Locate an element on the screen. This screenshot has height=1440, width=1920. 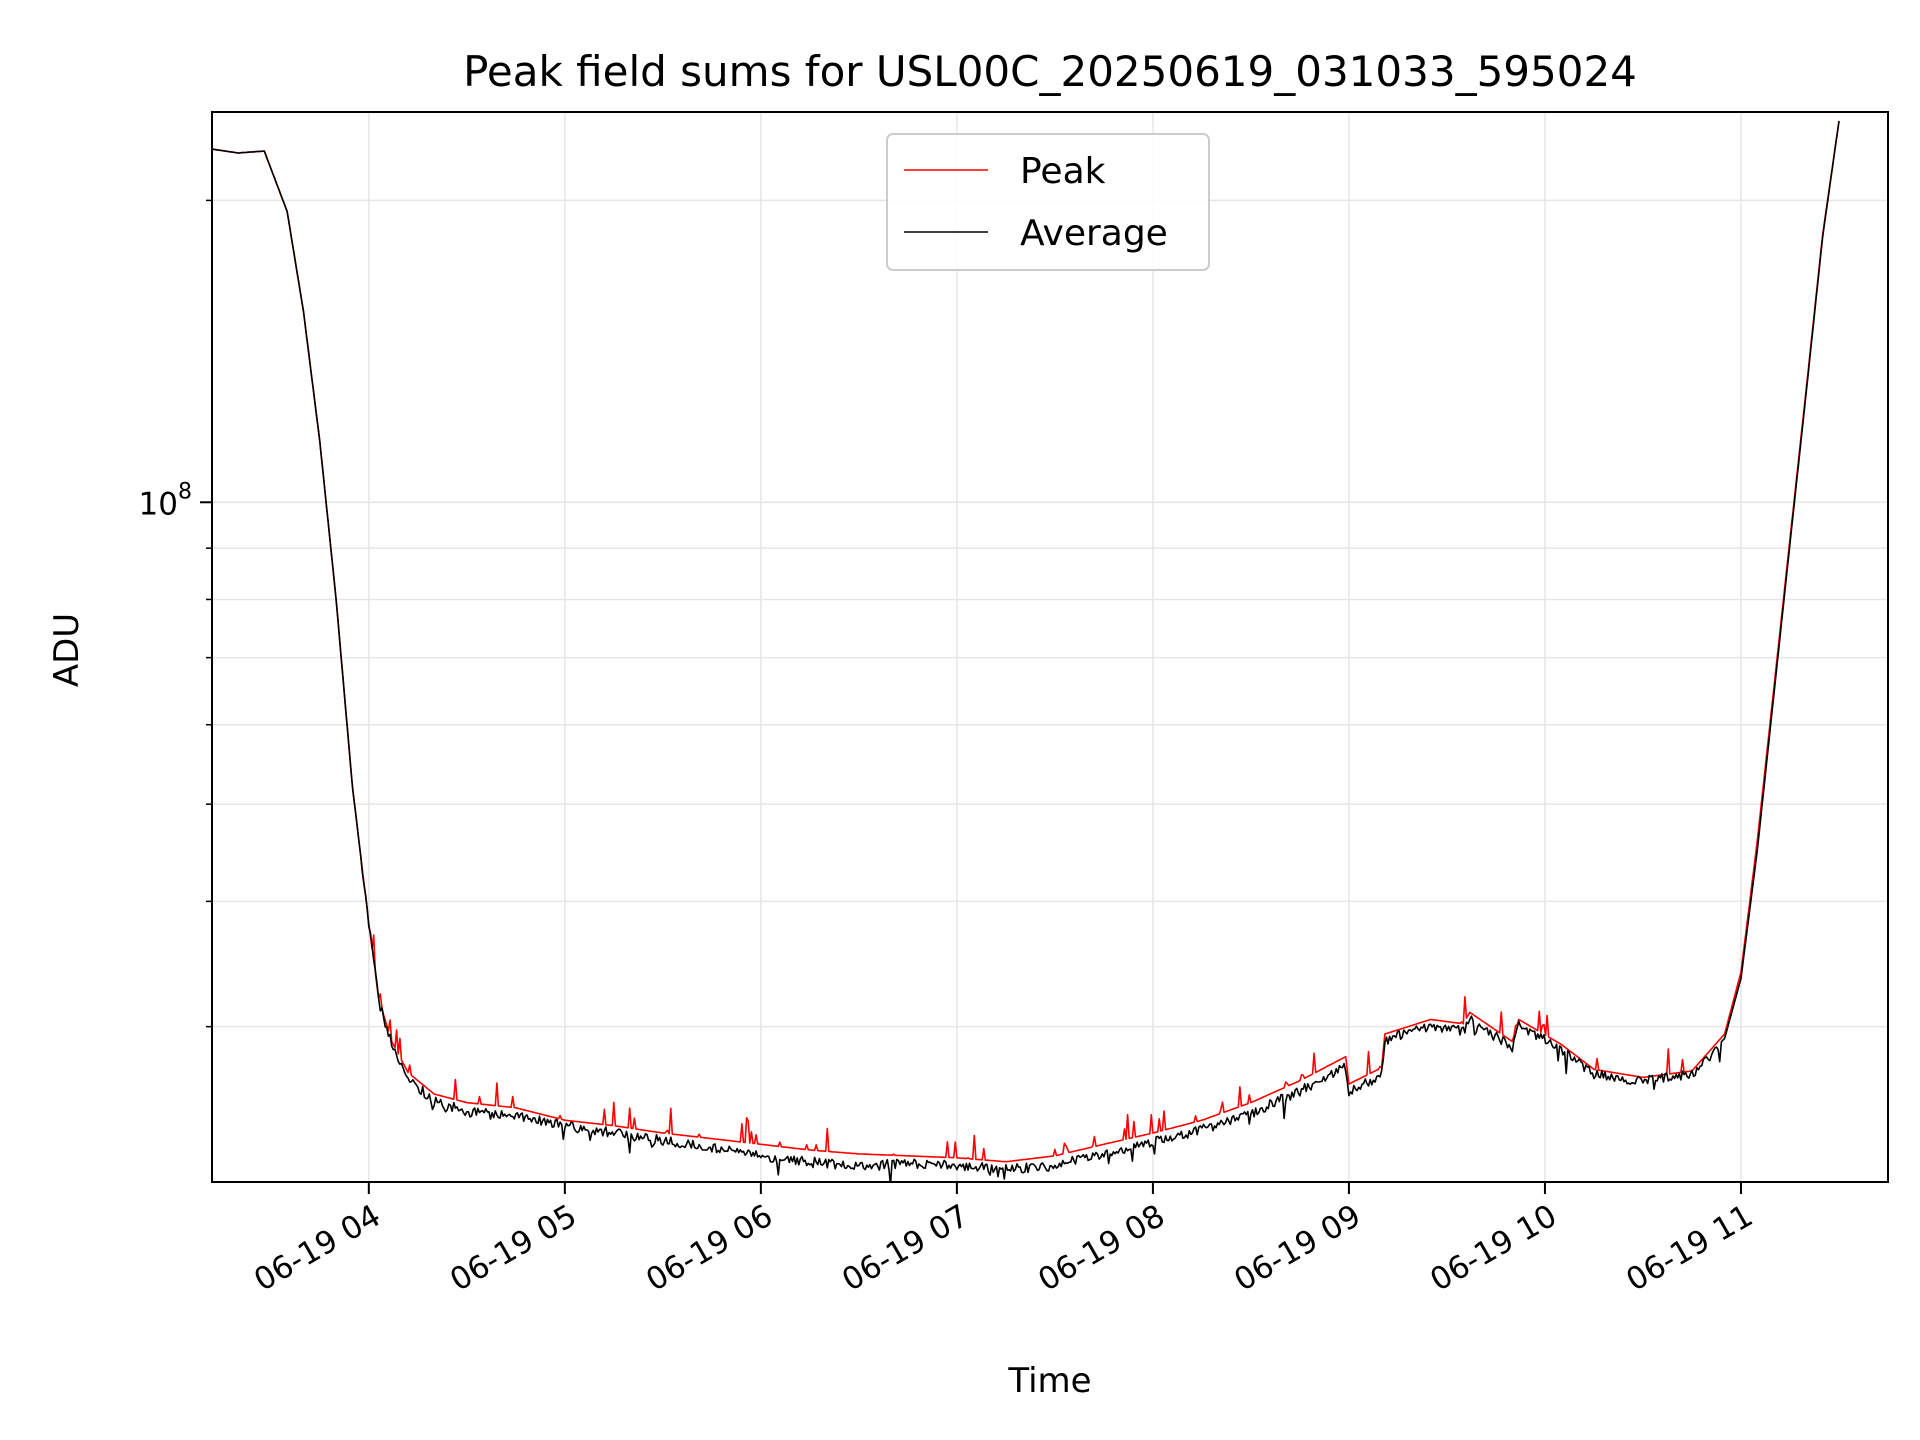
y-axis-label: ADU is located at coordinates (67, 650).